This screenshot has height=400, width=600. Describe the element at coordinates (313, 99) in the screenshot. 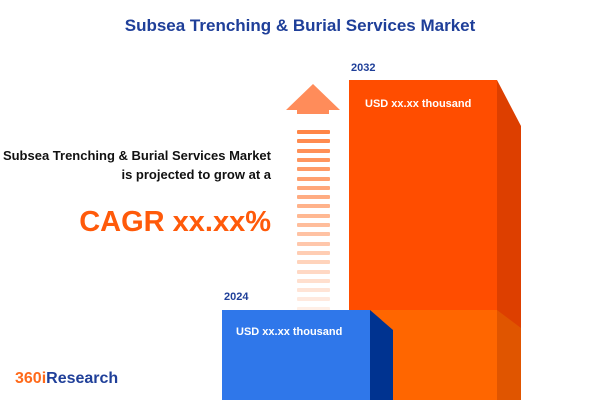

I see `arrow-up-icon` at that location.